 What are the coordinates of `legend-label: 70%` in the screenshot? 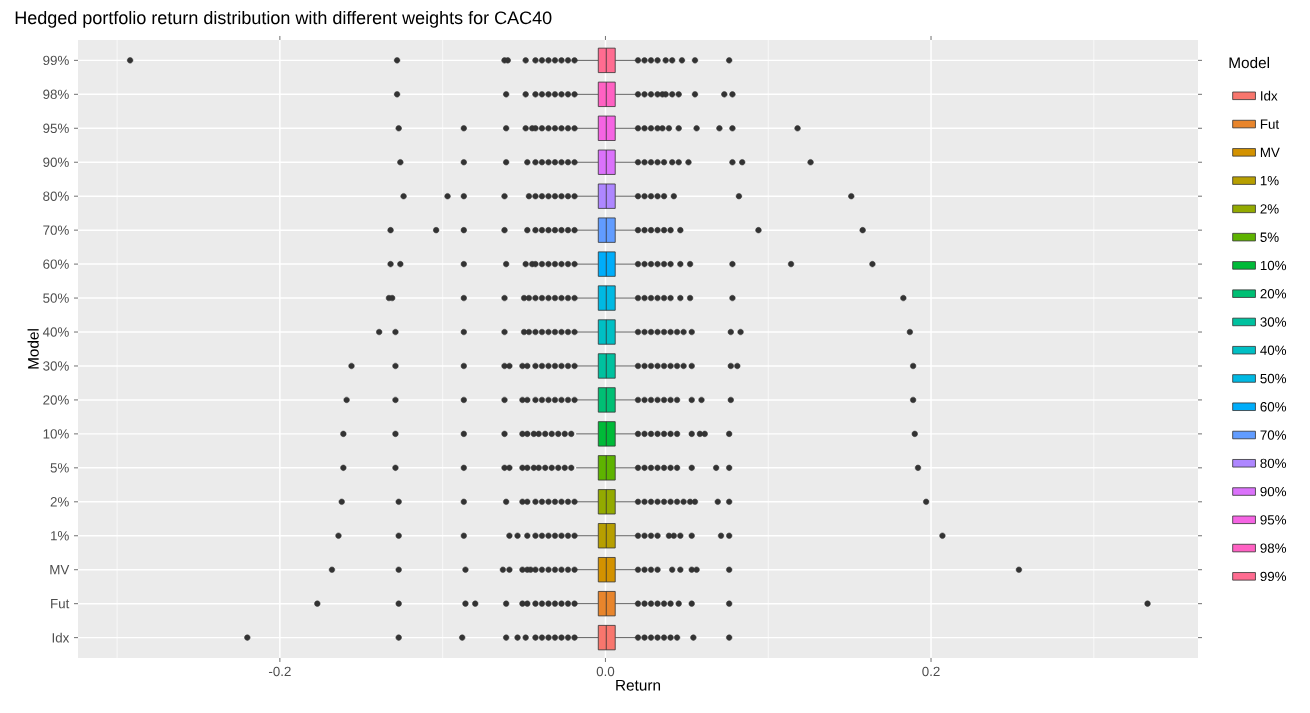 It's located at (1273, 435).